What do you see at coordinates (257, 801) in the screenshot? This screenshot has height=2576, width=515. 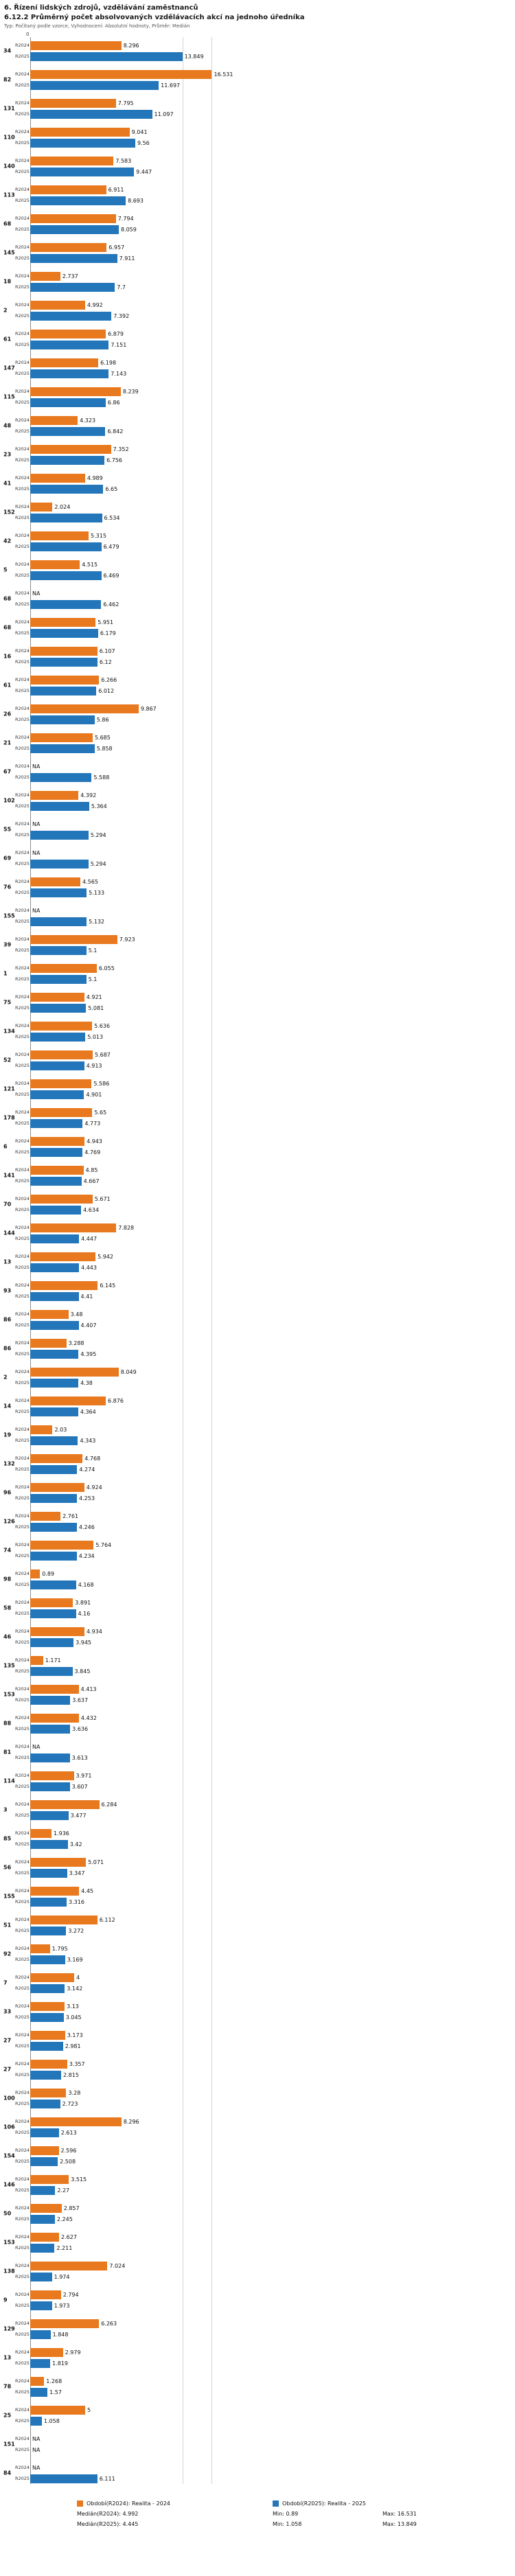 I see `chart-row: 102 R2024 4.392 R2025 5.364` at bounding box center [257, 801].